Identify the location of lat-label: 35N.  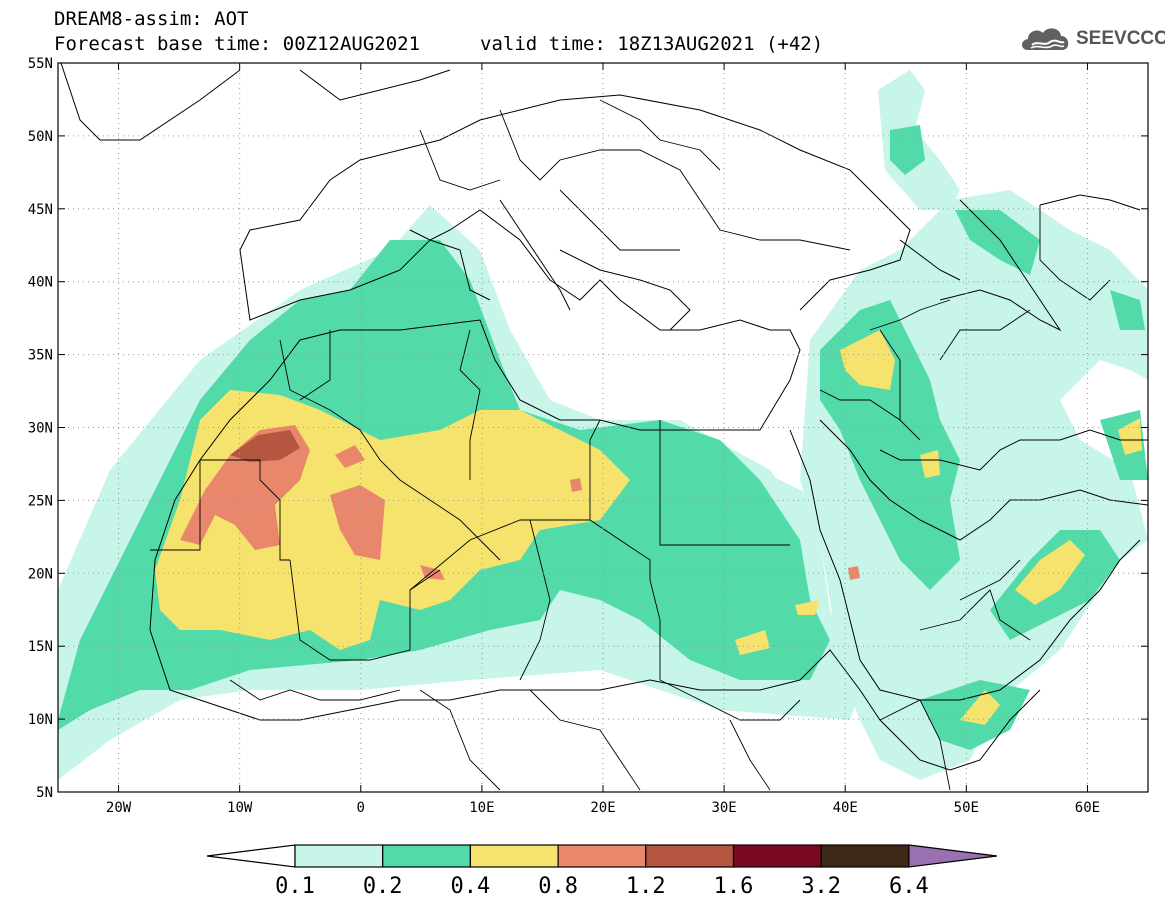
(40, 356).